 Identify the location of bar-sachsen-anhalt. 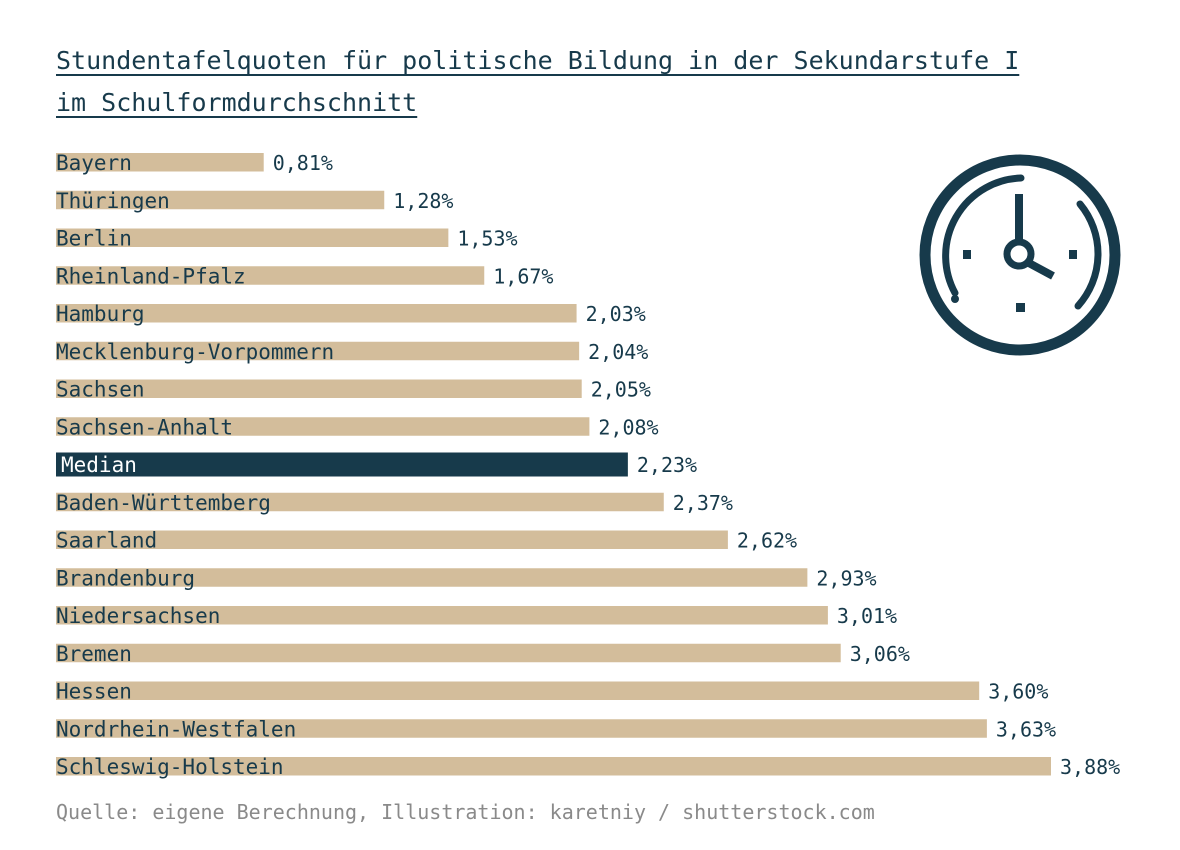
(323, 426).